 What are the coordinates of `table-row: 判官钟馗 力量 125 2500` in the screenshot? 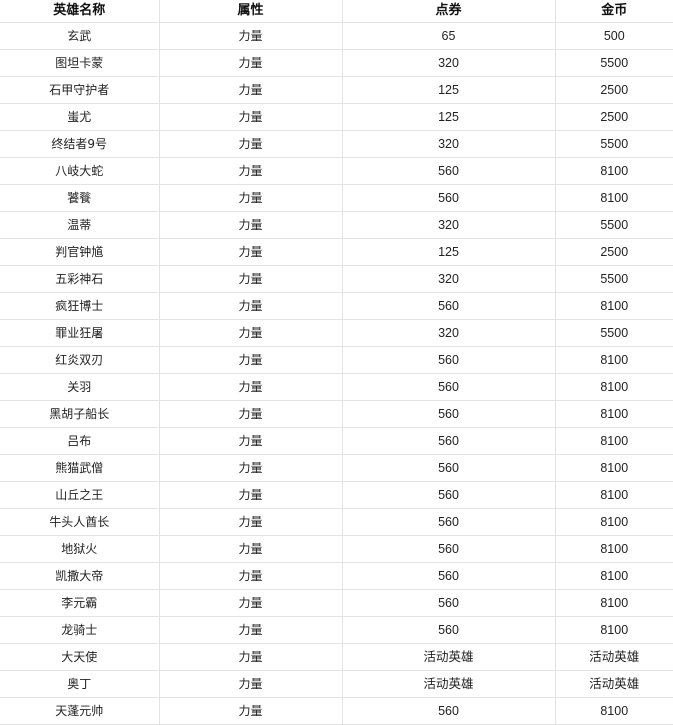 It's located at (336, 252).